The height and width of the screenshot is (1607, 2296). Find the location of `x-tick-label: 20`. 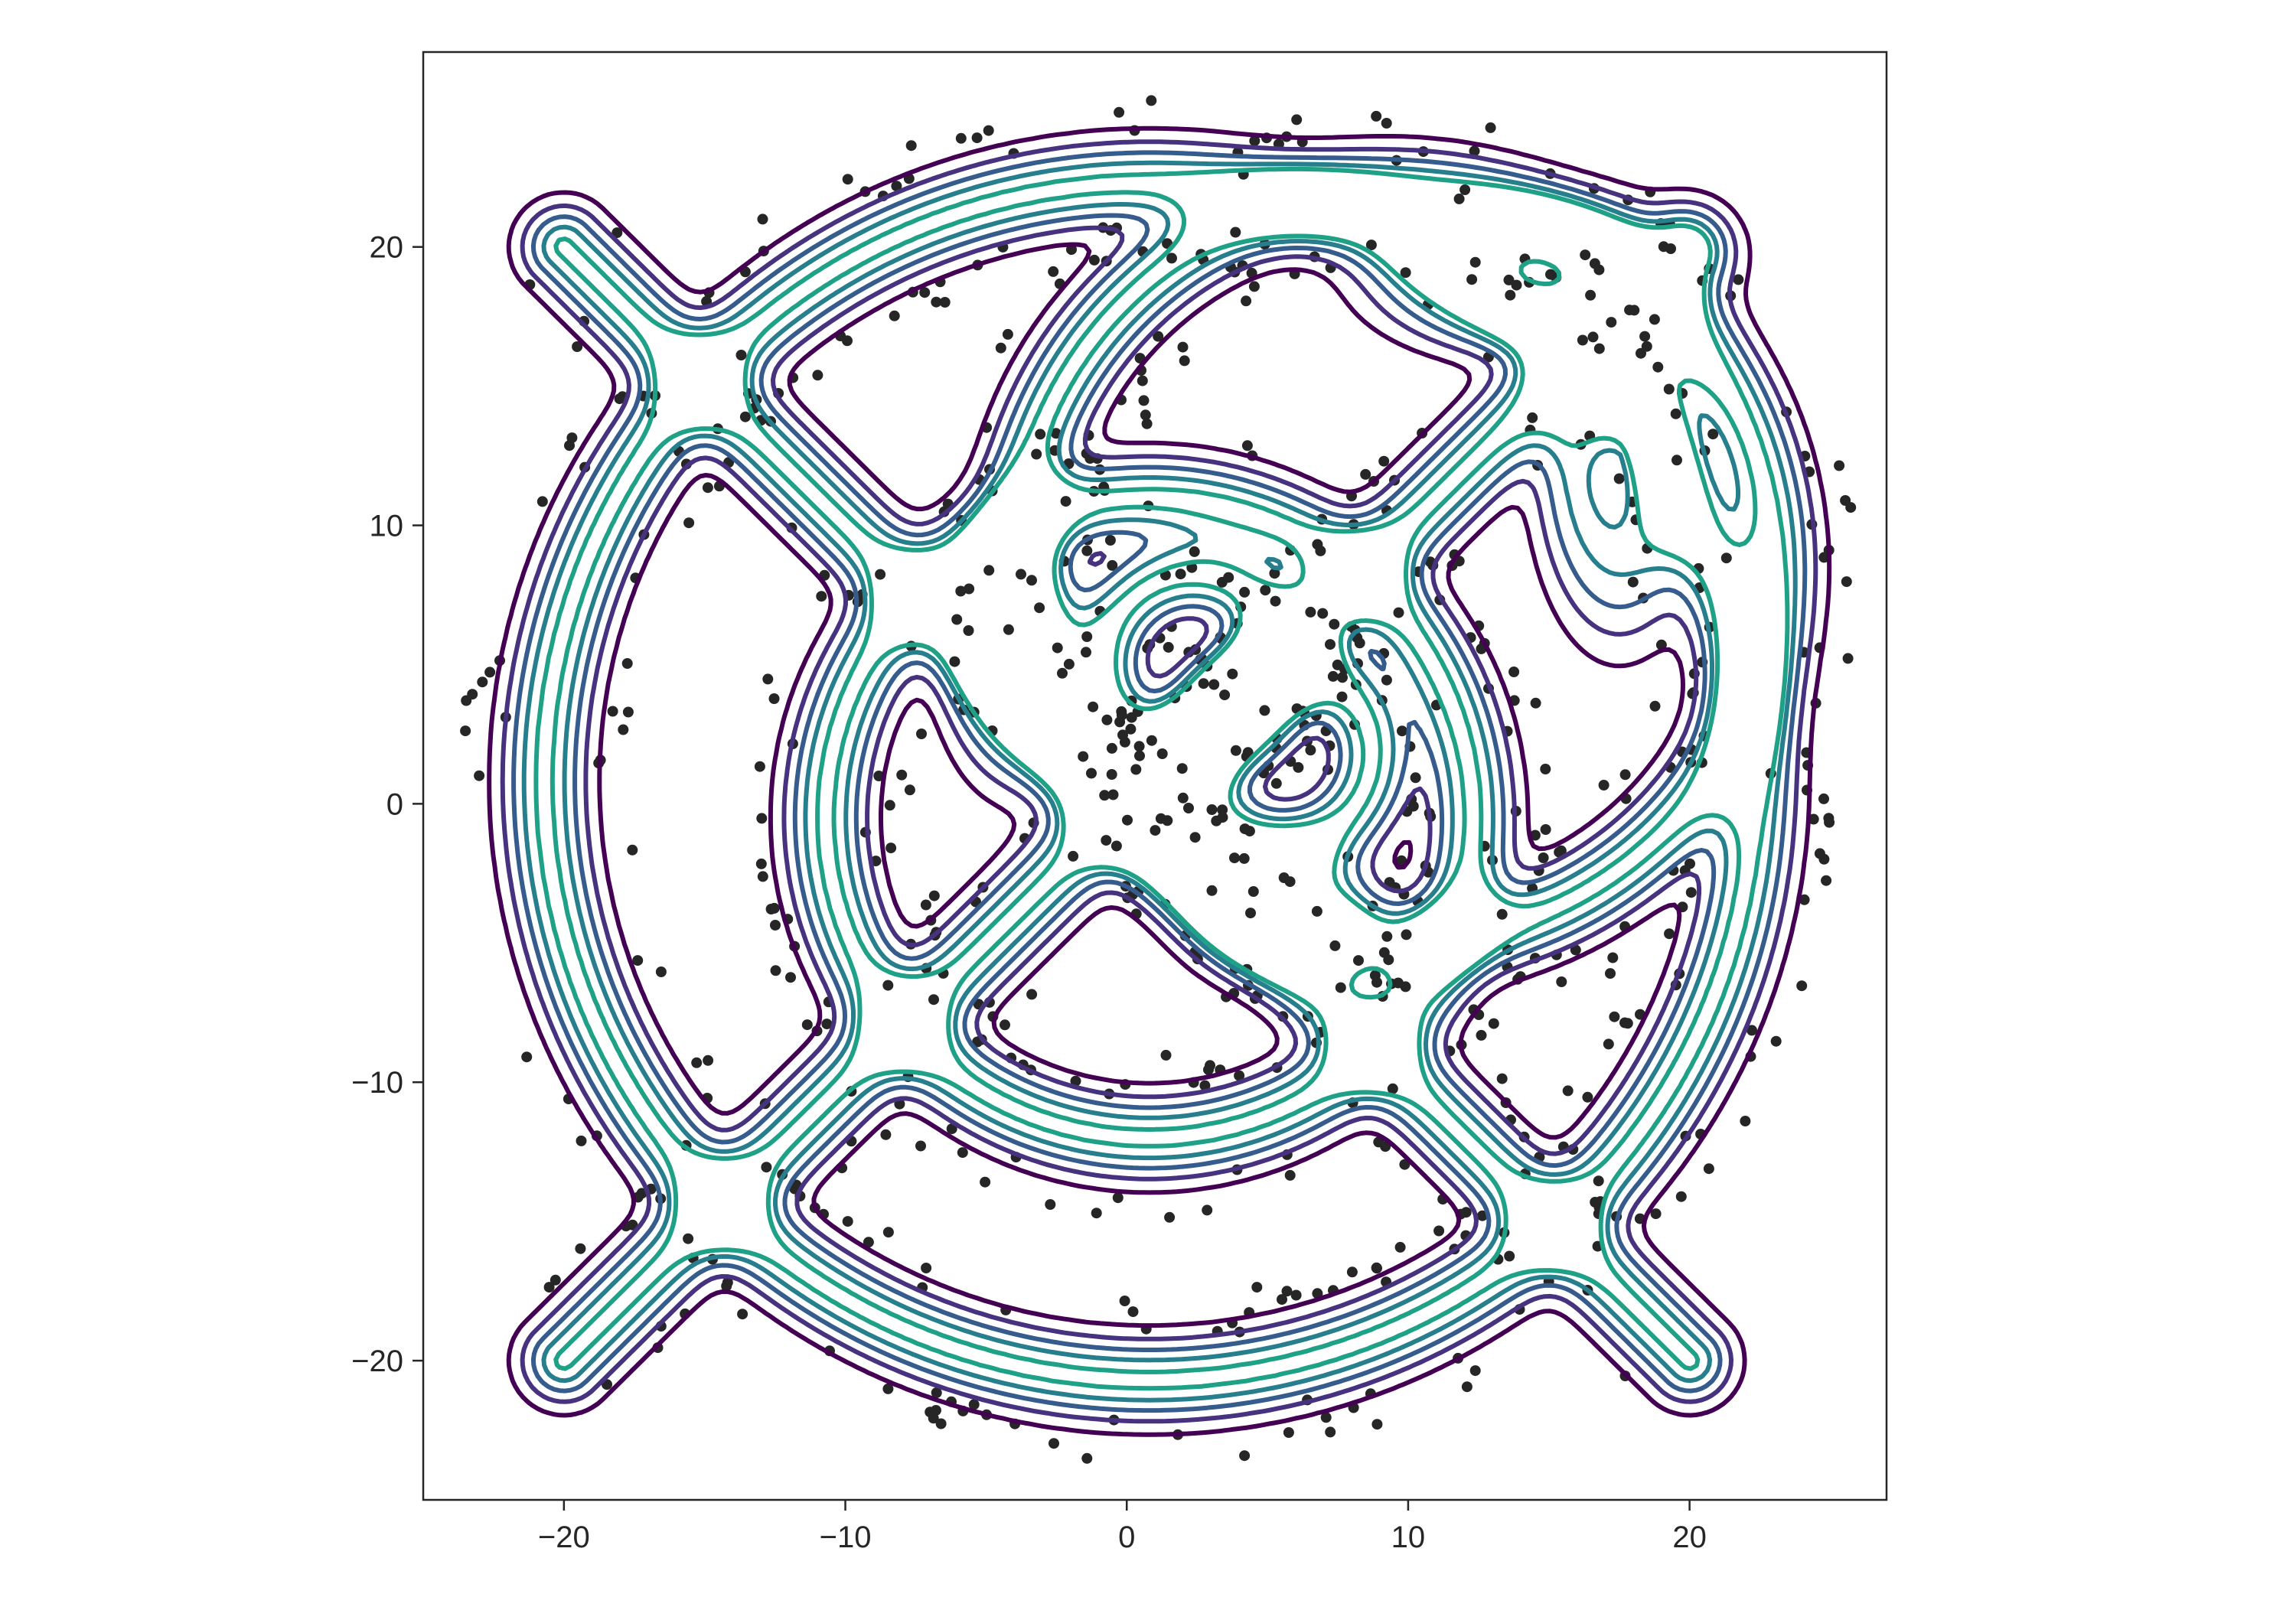

x-tick-label: 20 is located at coordinates (1689, 1537).